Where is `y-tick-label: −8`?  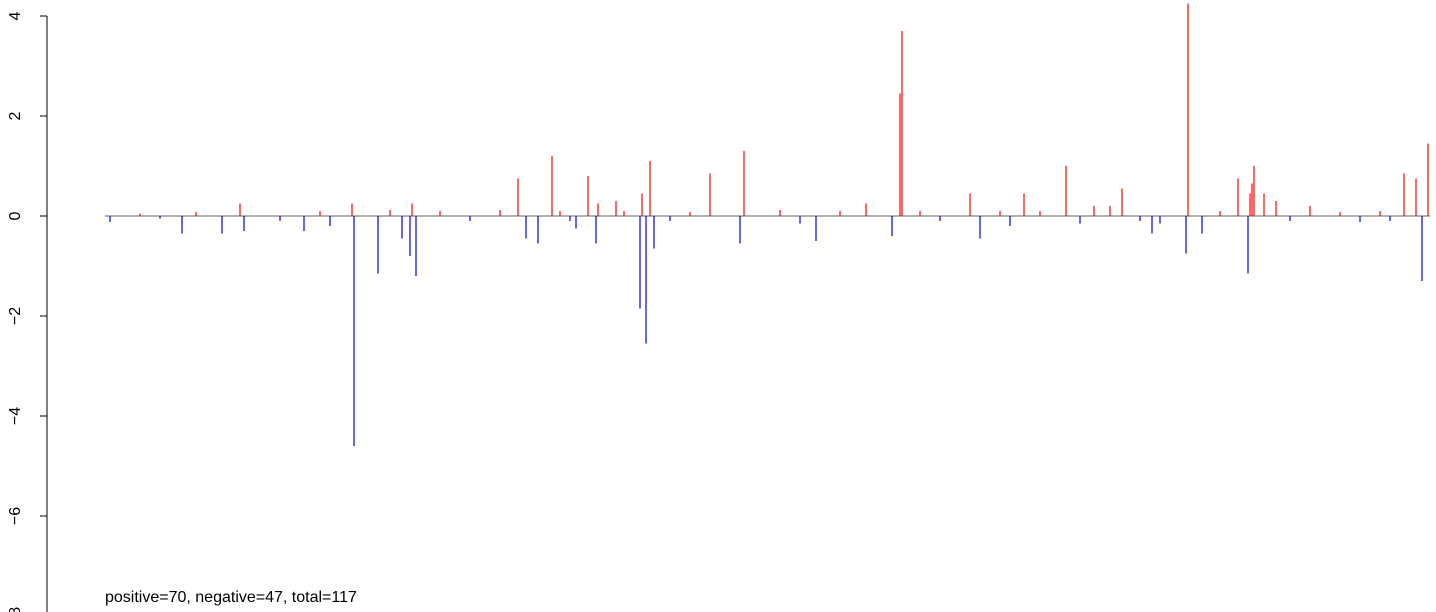
y-tick-label: −8 is located at coordinates (15, 609).